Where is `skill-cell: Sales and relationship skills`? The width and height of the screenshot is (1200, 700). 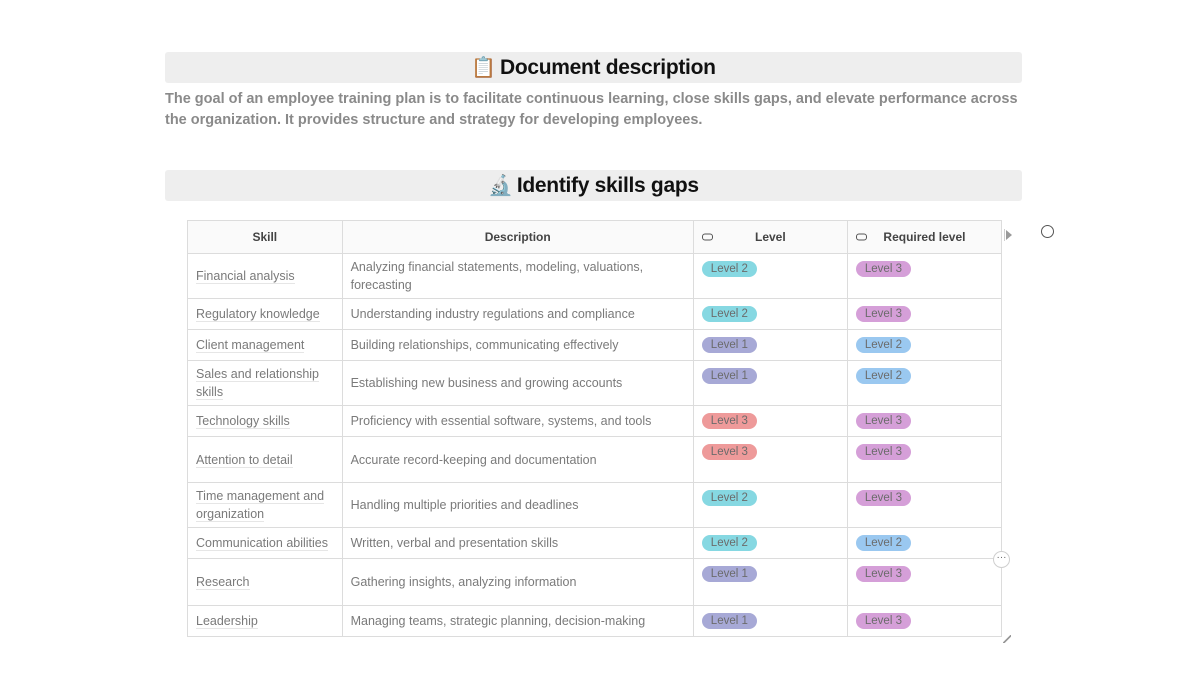
skill-cell: Sales and relationship skills is located at coordinates (265, 383).